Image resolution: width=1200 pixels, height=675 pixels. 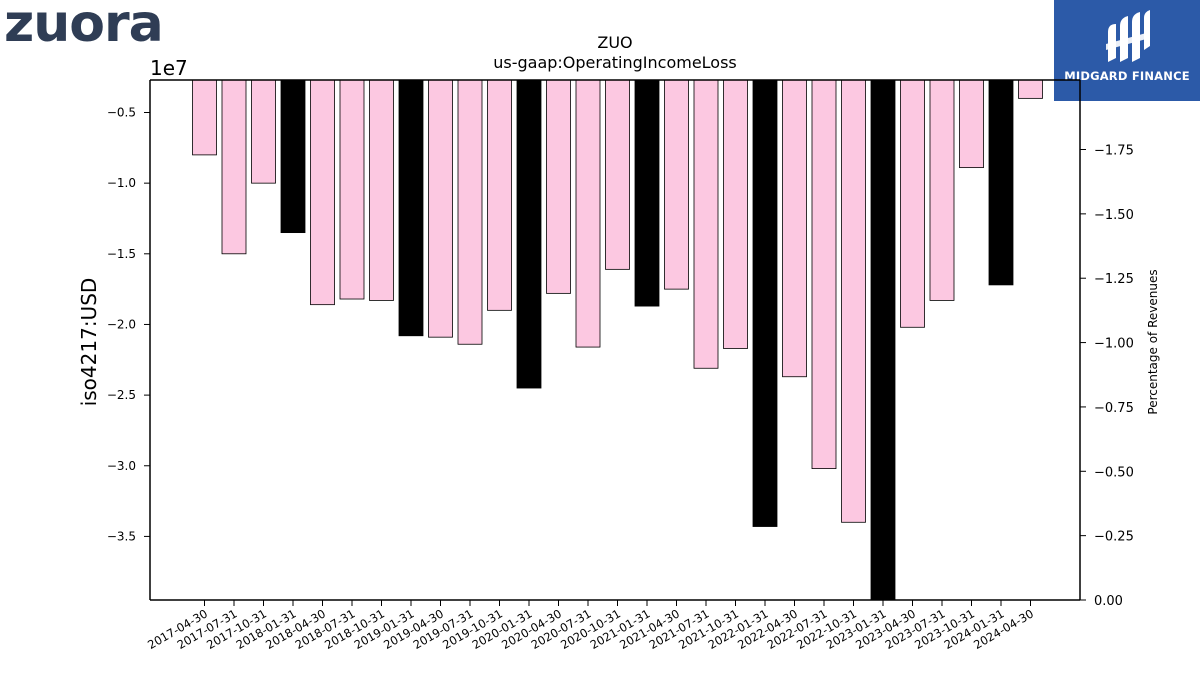 What do you see at coordinates (121, 324) in the screenshot?
I see `y-tick-label: −2.0` at bounding box center [121, 324].